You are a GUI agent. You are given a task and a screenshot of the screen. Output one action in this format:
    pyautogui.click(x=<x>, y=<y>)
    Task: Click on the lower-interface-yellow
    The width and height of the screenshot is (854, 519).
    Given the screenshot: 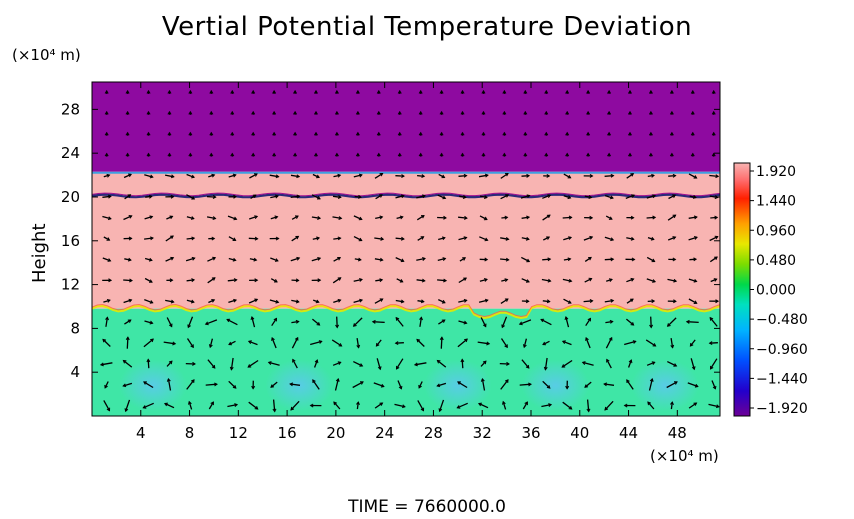 What is the action you would take?
    pyautogui.click(x=406, y=312)
    